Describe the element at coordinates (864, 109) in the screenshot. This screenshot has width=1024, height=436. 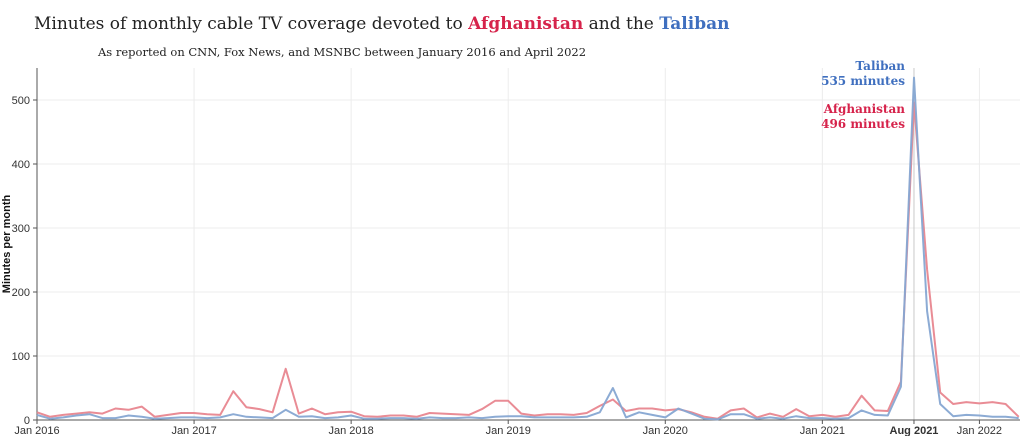
I see `annotation-afghanistan-name: Afghanistan` at that location.